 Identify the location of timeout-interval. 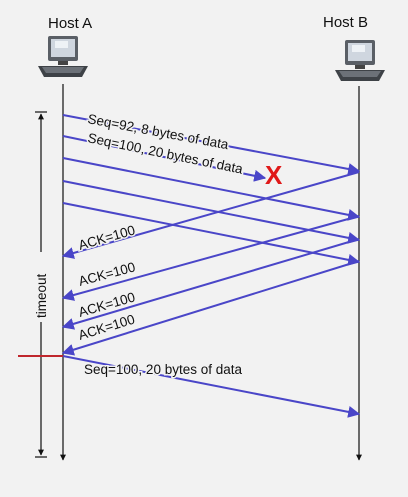
(41, 284).